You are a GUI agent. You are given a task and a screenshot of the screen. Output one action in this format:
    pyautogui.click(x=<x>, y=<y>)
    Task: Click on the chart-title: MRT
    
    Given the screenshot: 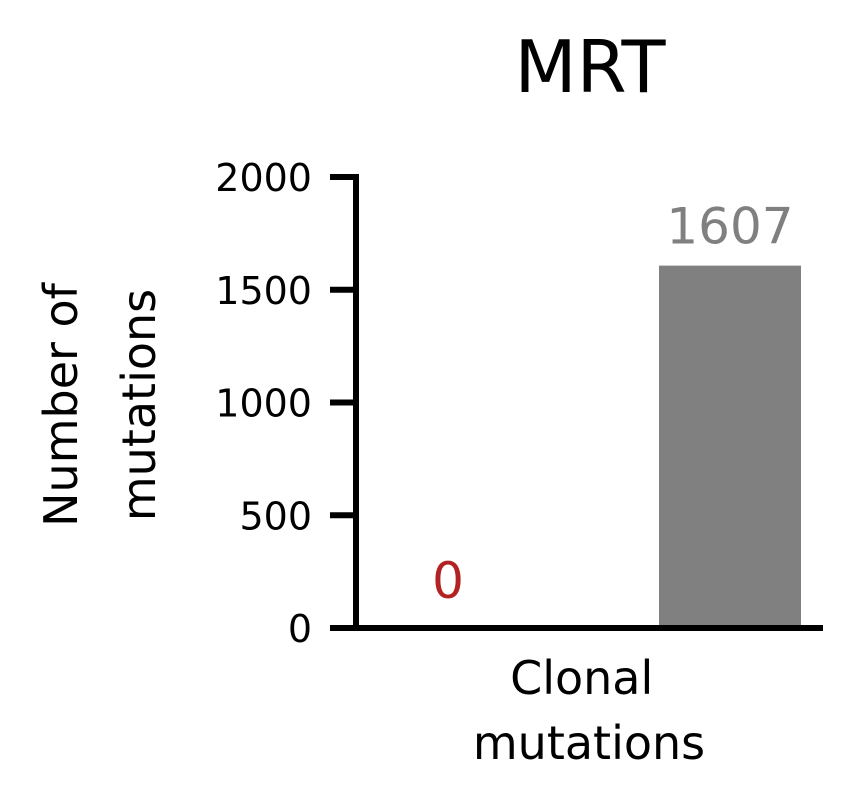 What is the action you would take?
    pyautogui.click(x=591, y=67)
    